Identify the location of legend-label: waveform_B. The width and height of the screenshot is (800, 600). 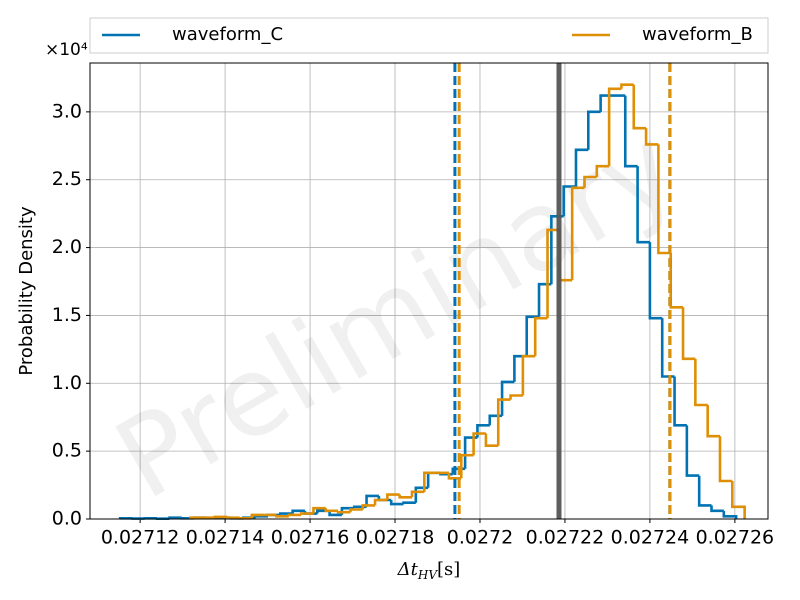
(697, 34).